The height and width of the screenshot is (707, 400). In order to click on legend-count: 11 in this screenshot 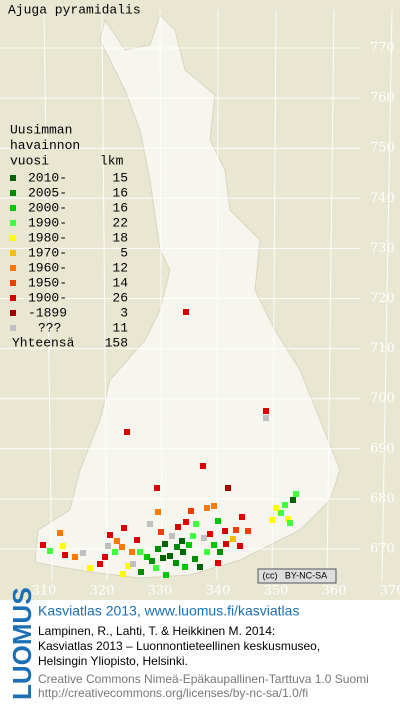, I will do `click(120, 327)`.